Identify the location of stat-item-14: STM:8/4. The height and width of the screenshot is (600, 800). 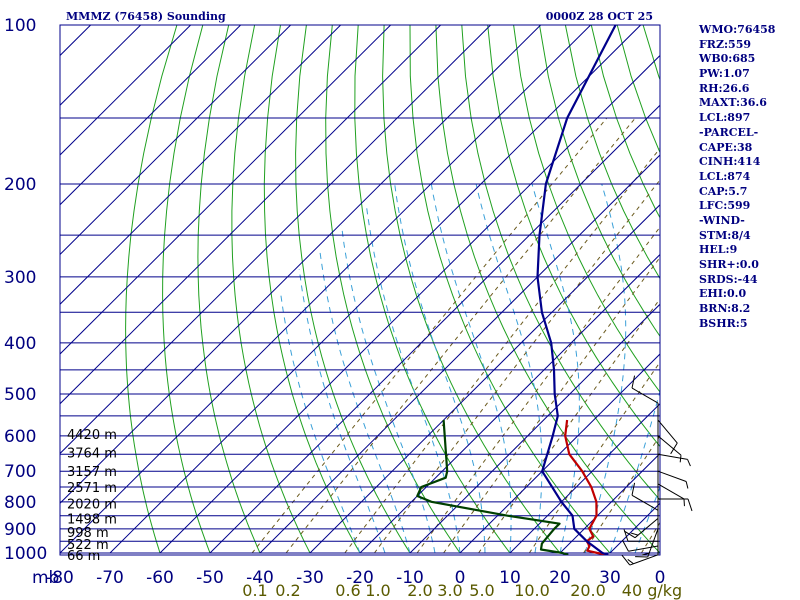
(725, 235).